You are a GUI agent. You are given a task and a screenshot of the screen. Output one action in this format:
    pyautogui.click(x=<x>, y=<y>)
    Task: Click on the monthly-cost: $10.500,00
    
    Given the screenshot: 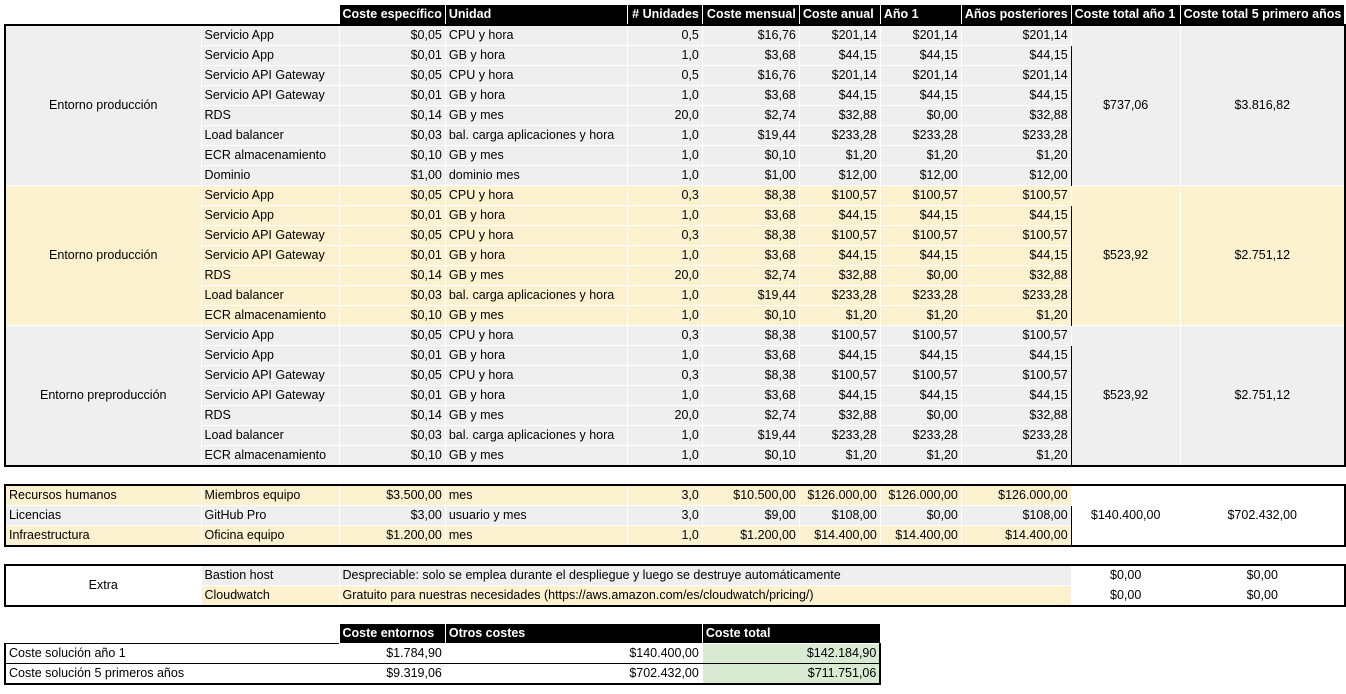 What is the action you would take?
    pyautogui.click(x=750, y=495)
    